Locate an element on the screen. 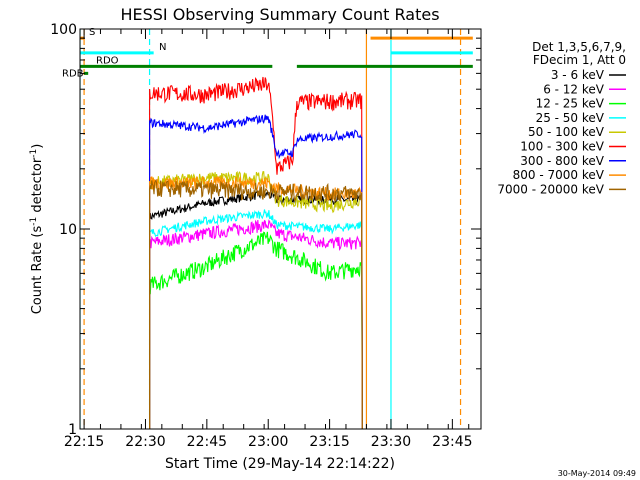  x-tick-label: 23:00 is located at coordinates (268, 442).